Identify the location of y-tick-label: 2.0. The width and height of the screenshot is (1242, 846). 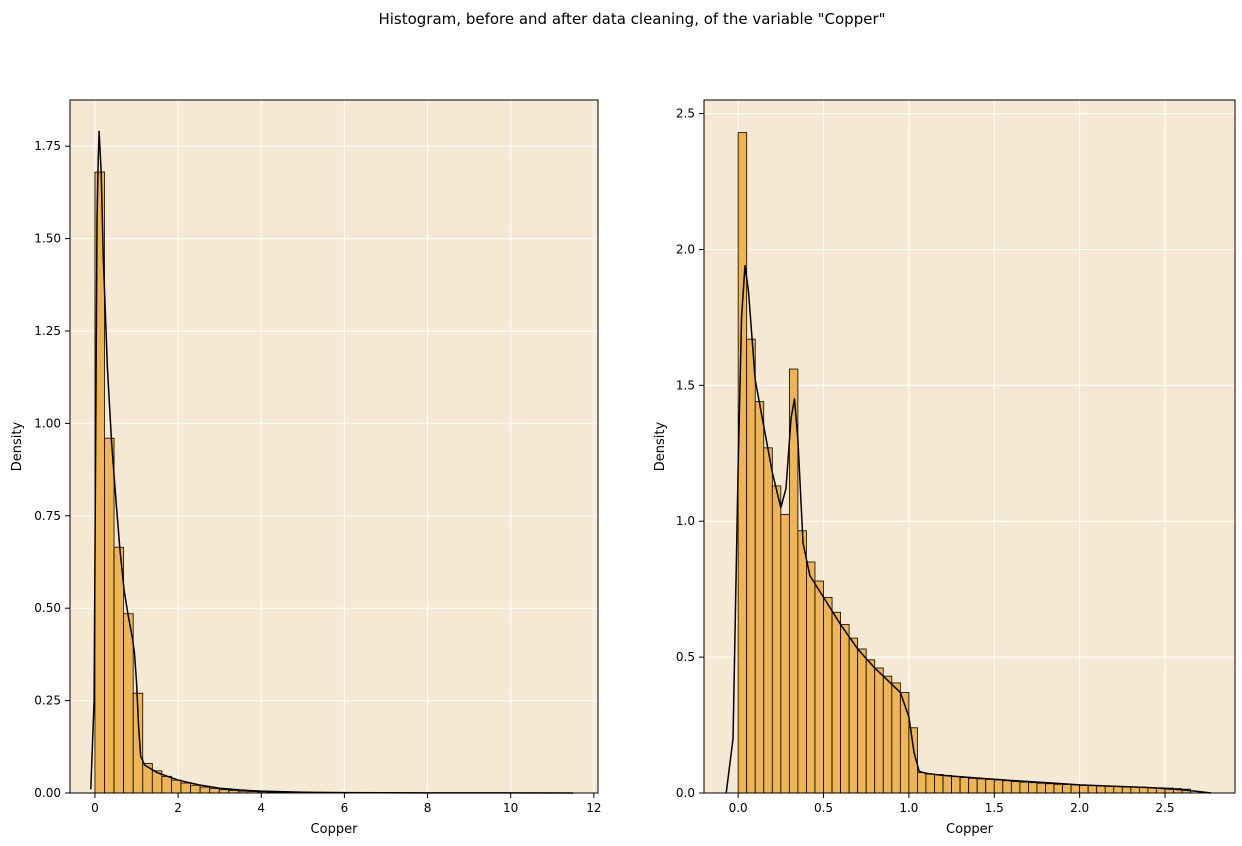
(685, 249).